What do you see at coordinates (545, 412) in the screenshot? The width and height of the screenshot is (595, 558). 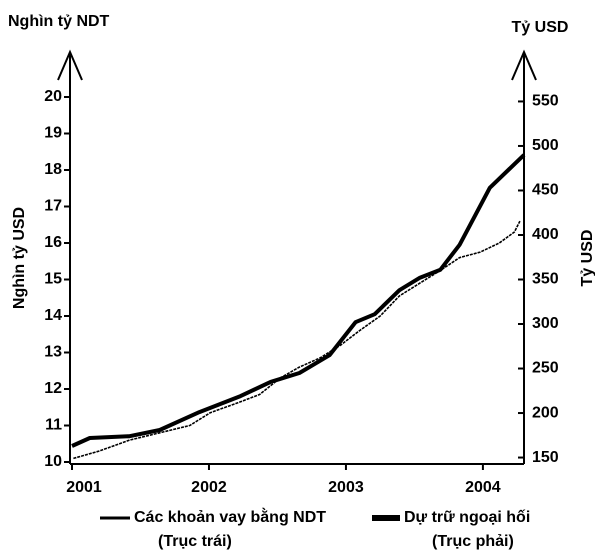 I see `y2-tick-label: 200` at bounding box center [545, 412].